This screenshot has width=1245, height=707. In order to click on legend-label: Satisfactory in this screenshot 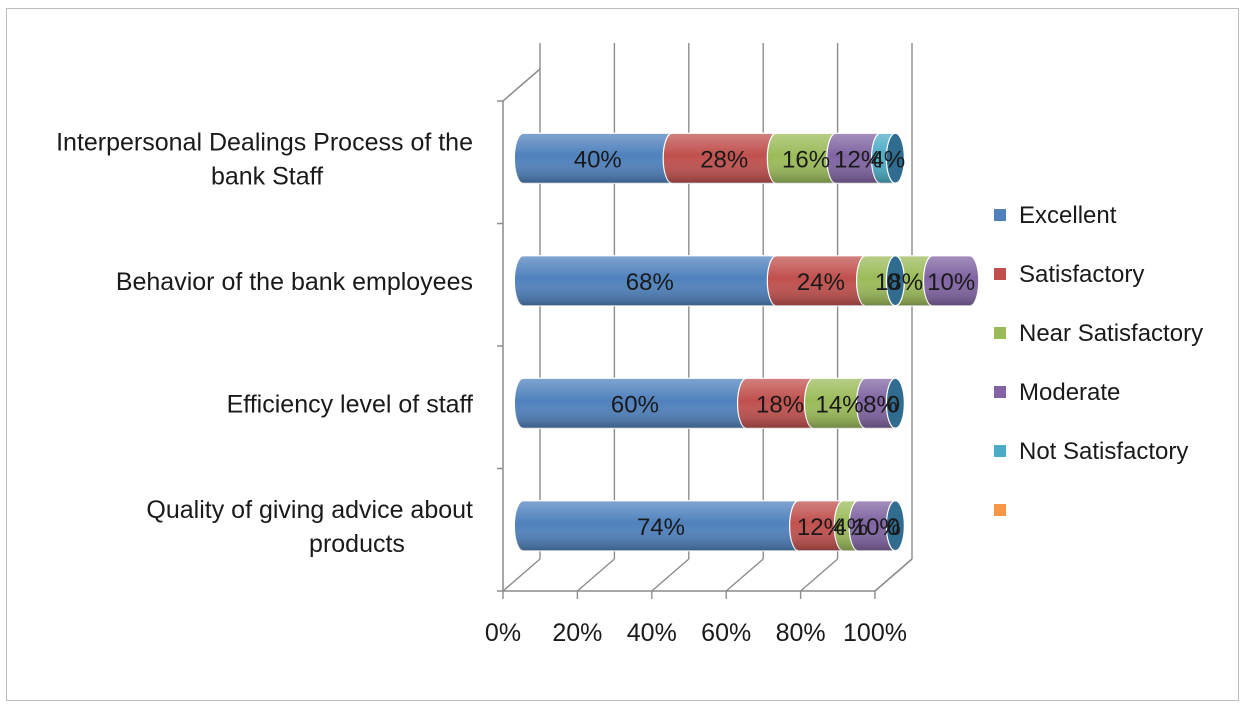, I will do `click(1081, 274)`.